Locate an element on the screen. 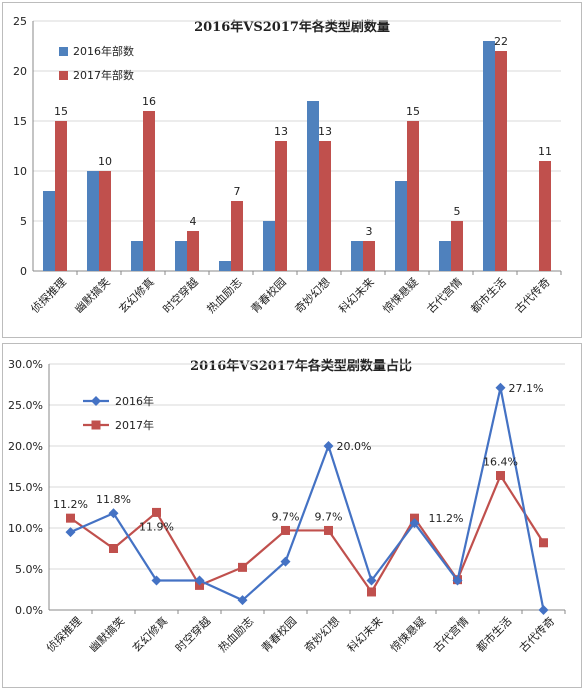  y-tick-label: 10 is located at coordinates (20, 171).